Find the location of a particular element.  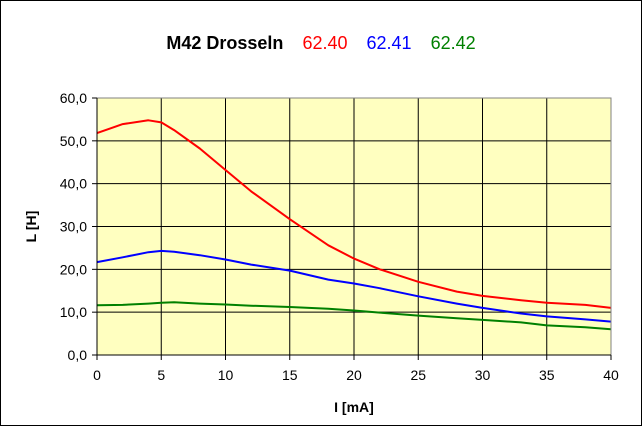

y-tick-label: 40,0 is located at coordinates (73, 184).